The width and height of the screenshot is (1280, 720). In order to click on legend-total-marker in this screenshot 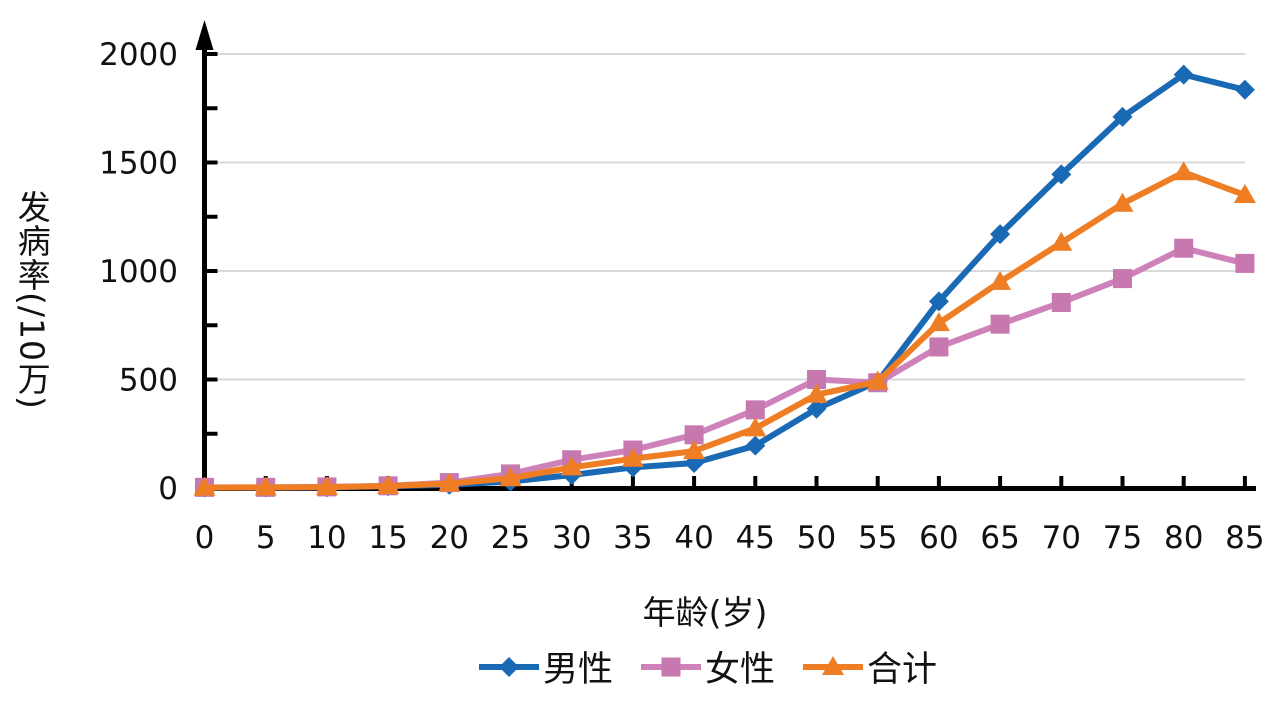, I will do `click(833, 665)`.